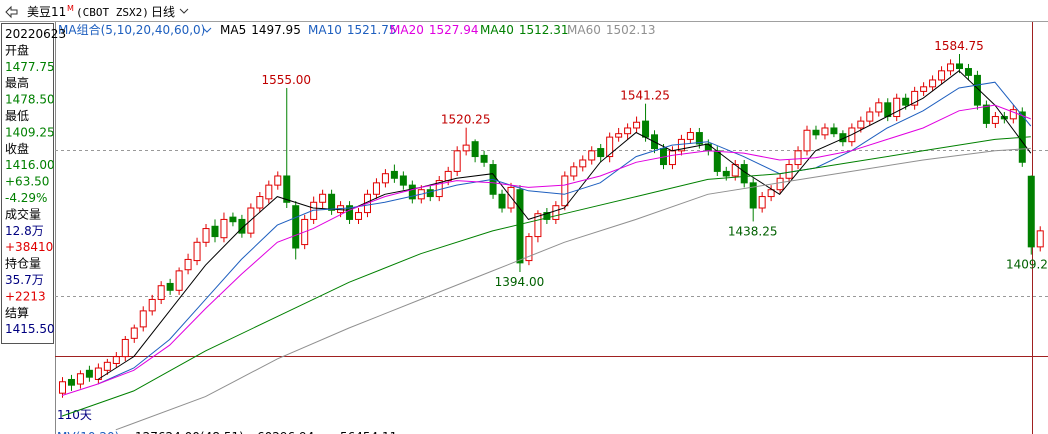  Describe the element at coordinates (276, 30) in the screenshot. I see `legend-value: 1497.95` at that location.